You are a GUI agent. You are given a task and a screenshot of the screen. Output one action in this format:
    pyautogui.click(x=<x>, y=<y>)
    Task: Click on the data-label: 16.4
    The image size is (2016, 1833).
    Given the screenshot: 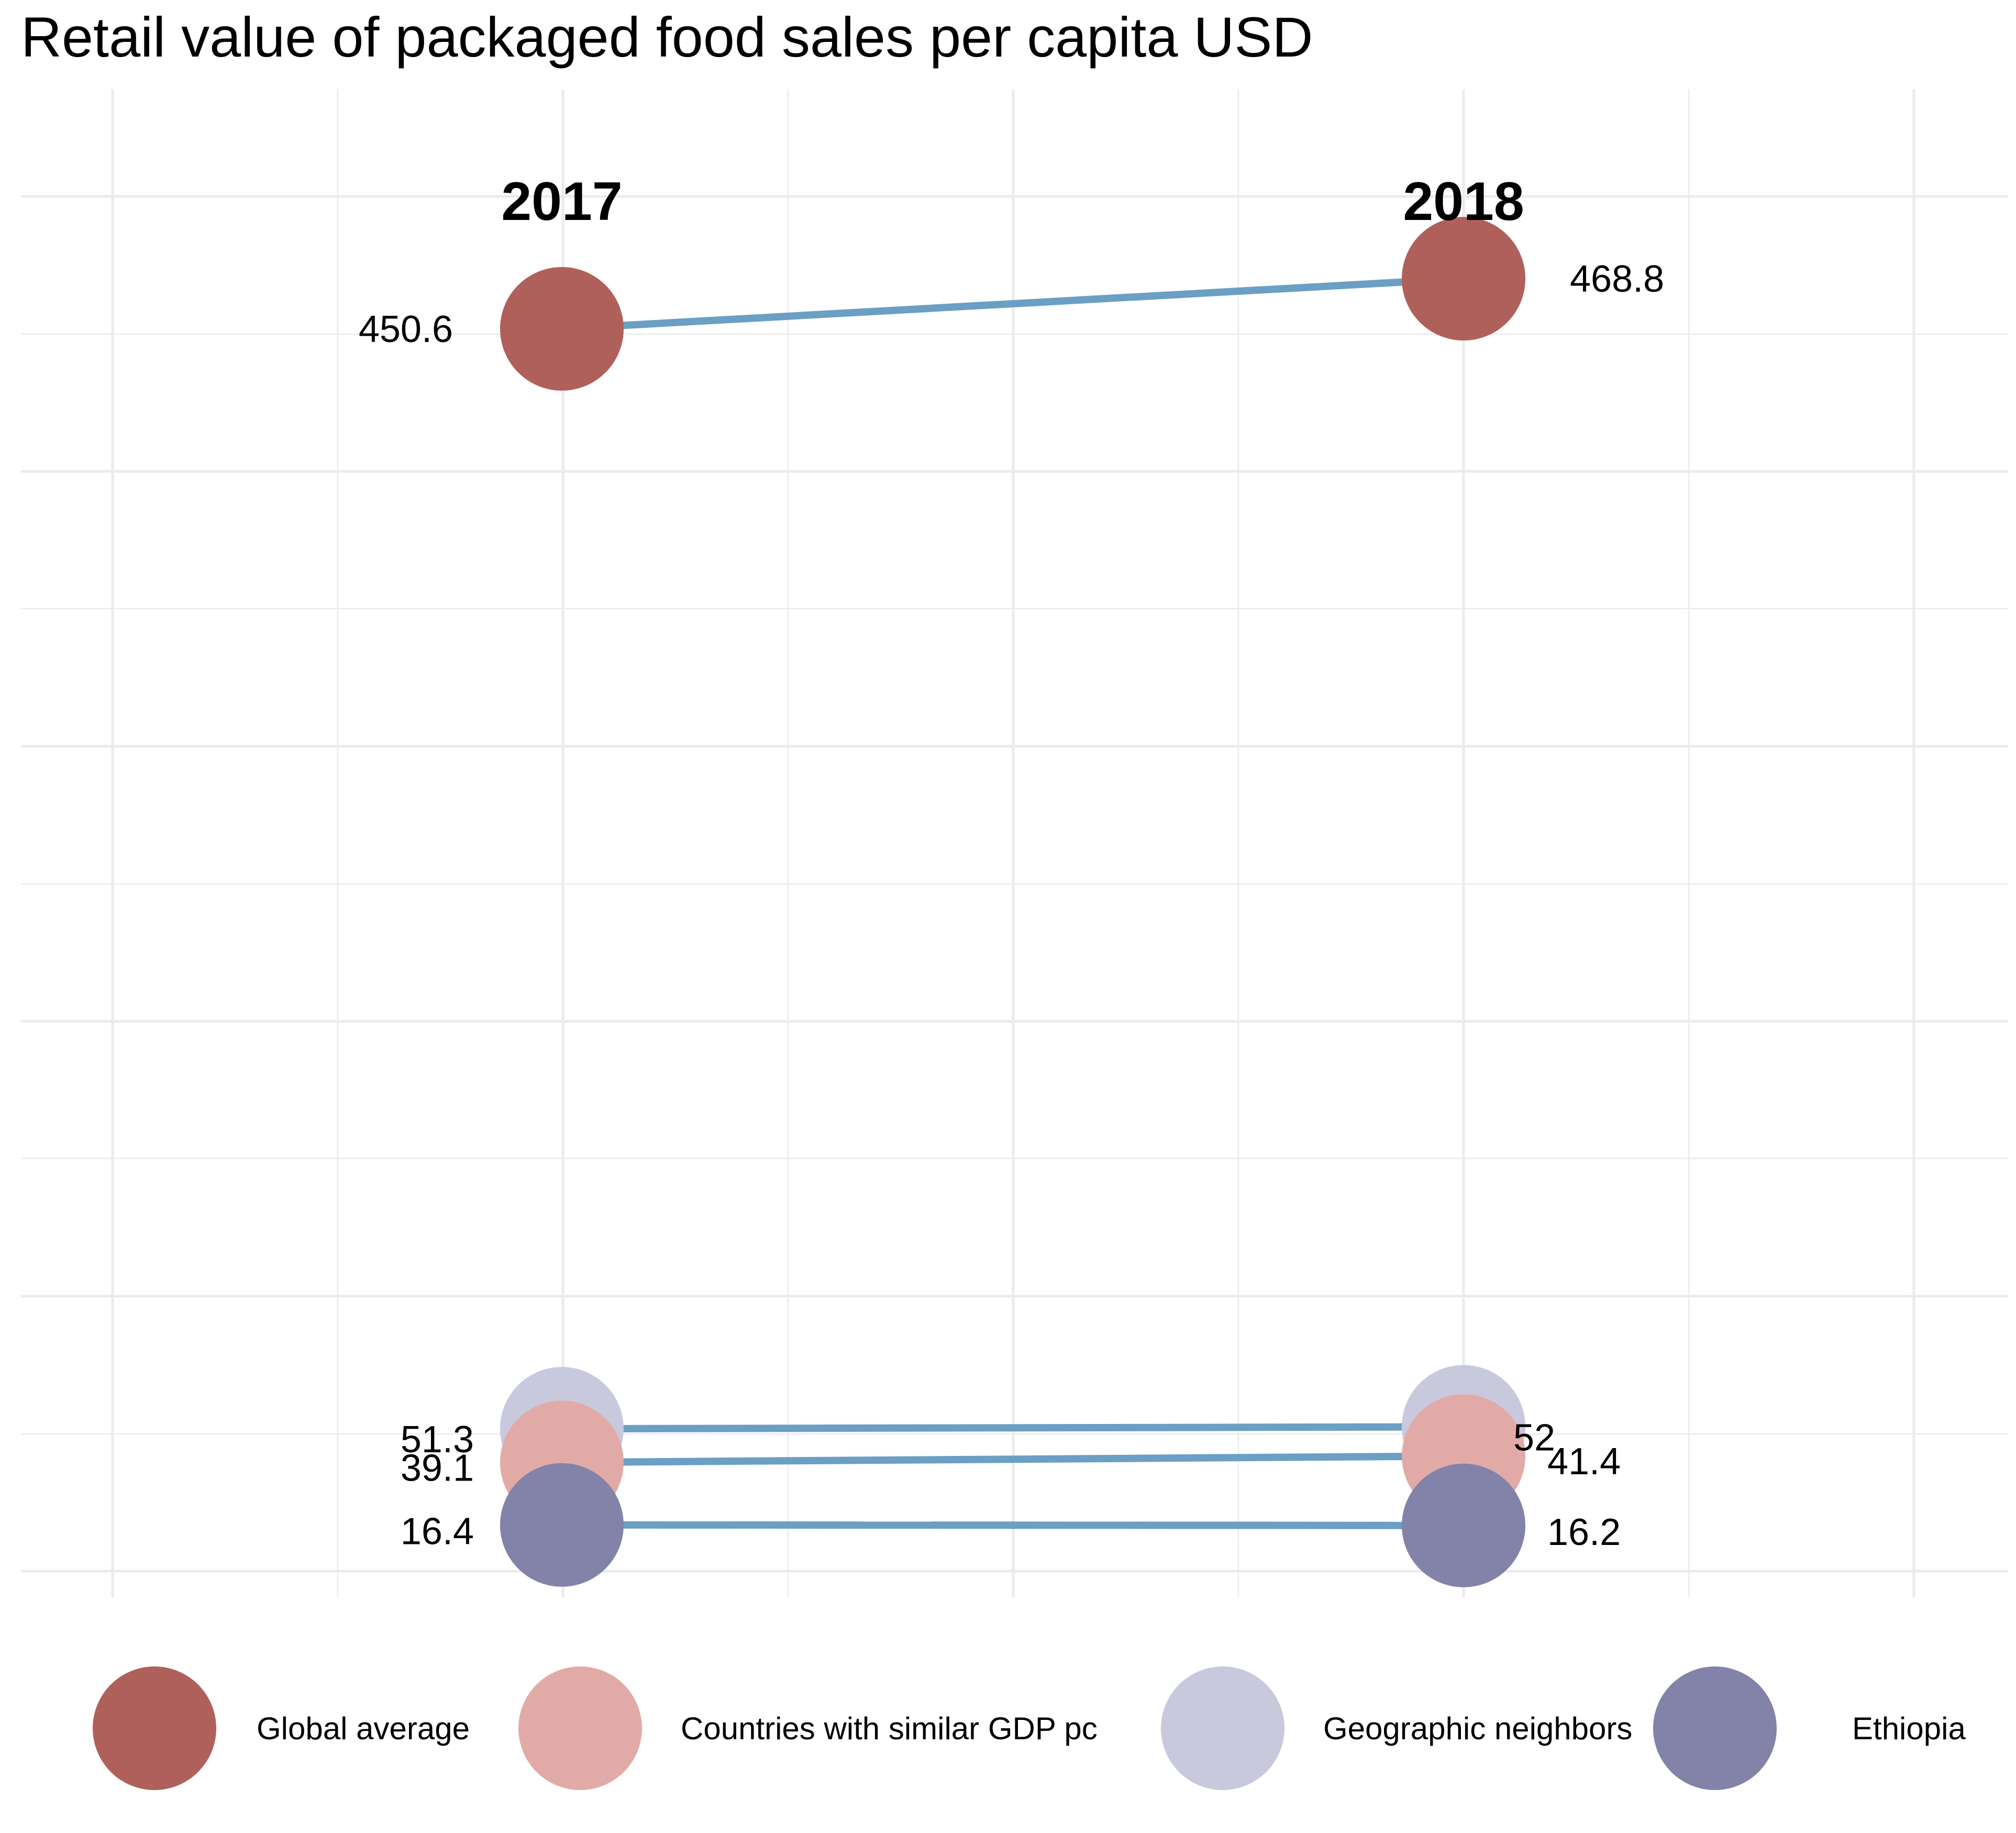 What is the action you would take?
    pyautogui.click(x=438, y=1532)
    